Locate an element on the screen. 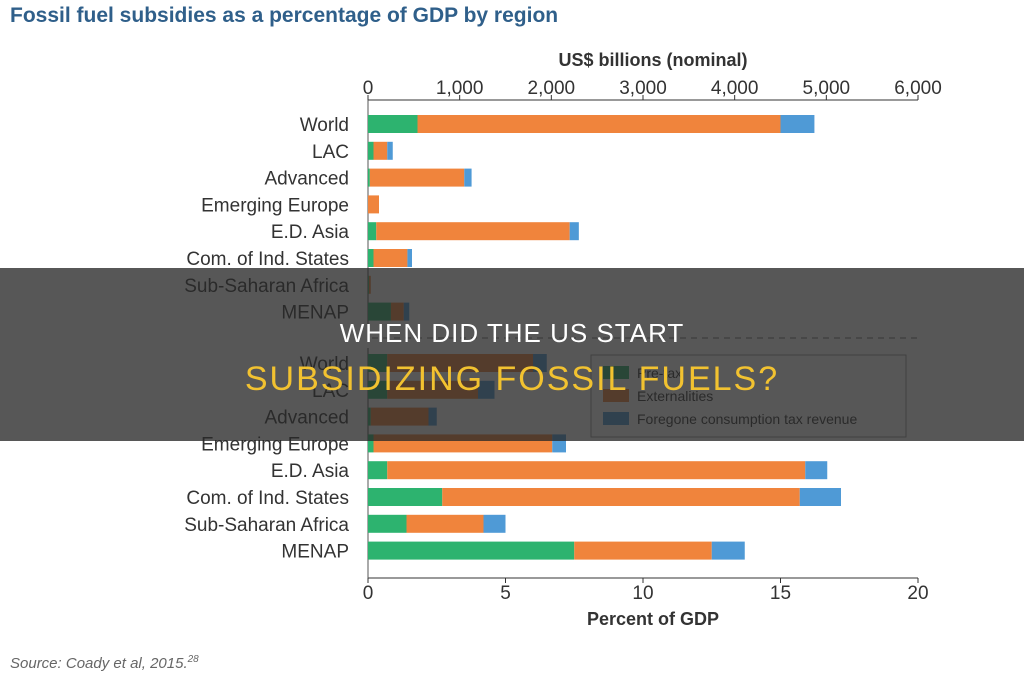  x-tick-label: 2,000 is located at coordinates (552, 88).